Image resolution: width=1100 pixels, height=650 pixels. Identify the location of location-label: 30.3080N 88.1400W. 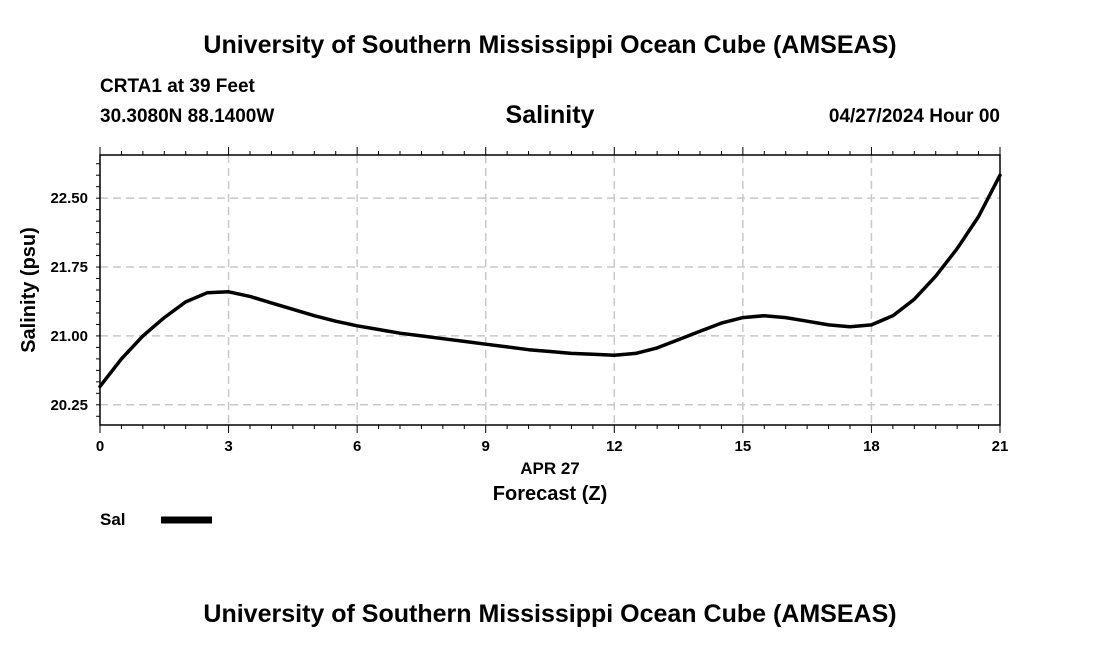
(187, 116).